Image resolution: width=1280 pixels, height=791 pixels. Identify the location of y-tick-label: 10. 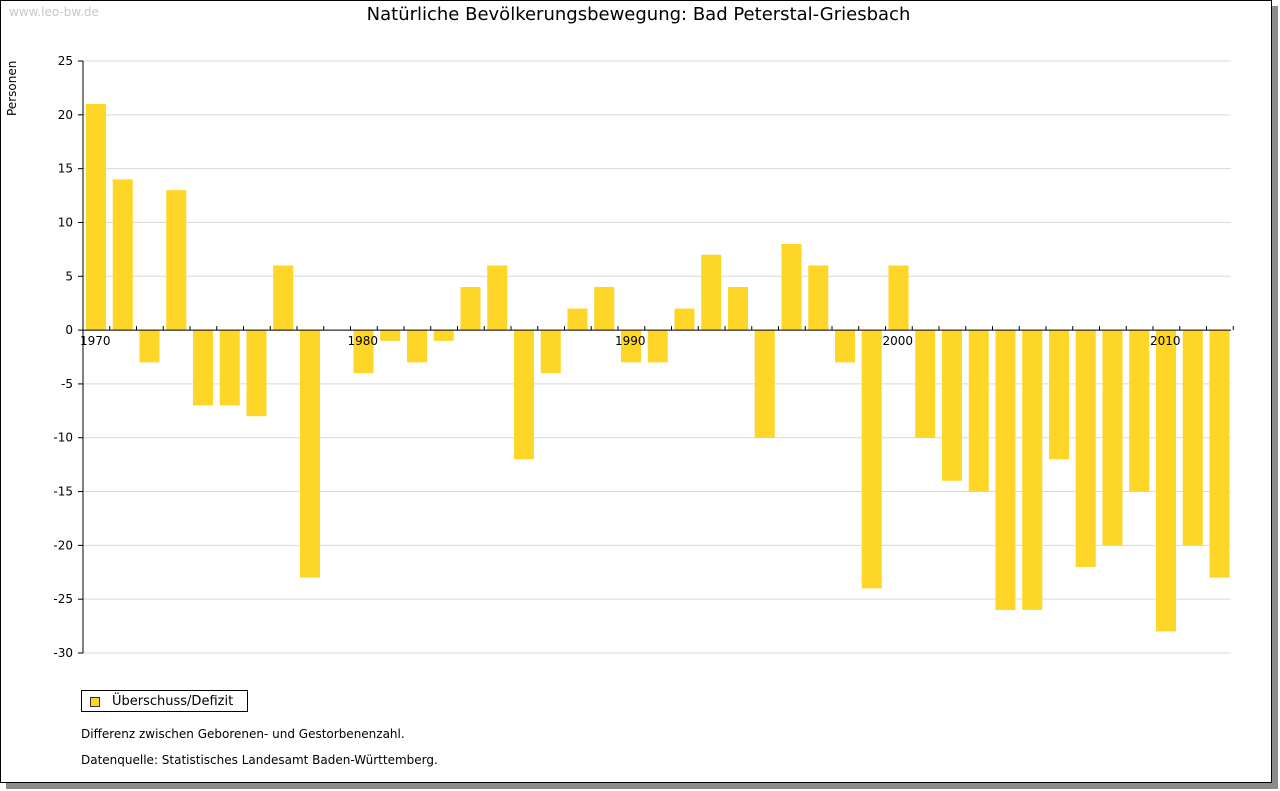
(65, 222).